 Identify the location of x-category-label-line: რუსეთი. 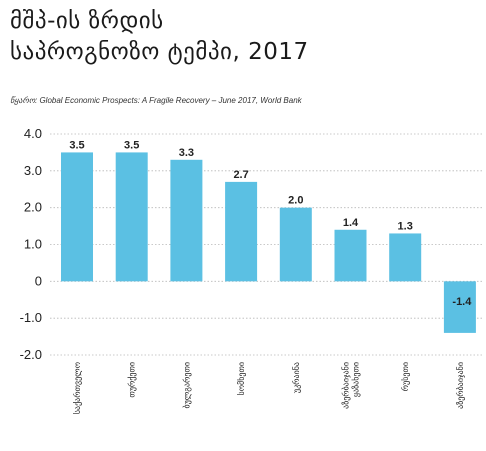
(405, 376).